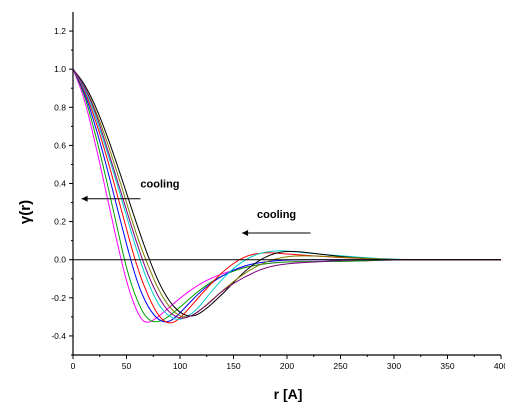  Describe the element at coordinates (340, 366) in the screenshot. I see `x-tick-label: 250` at that location.